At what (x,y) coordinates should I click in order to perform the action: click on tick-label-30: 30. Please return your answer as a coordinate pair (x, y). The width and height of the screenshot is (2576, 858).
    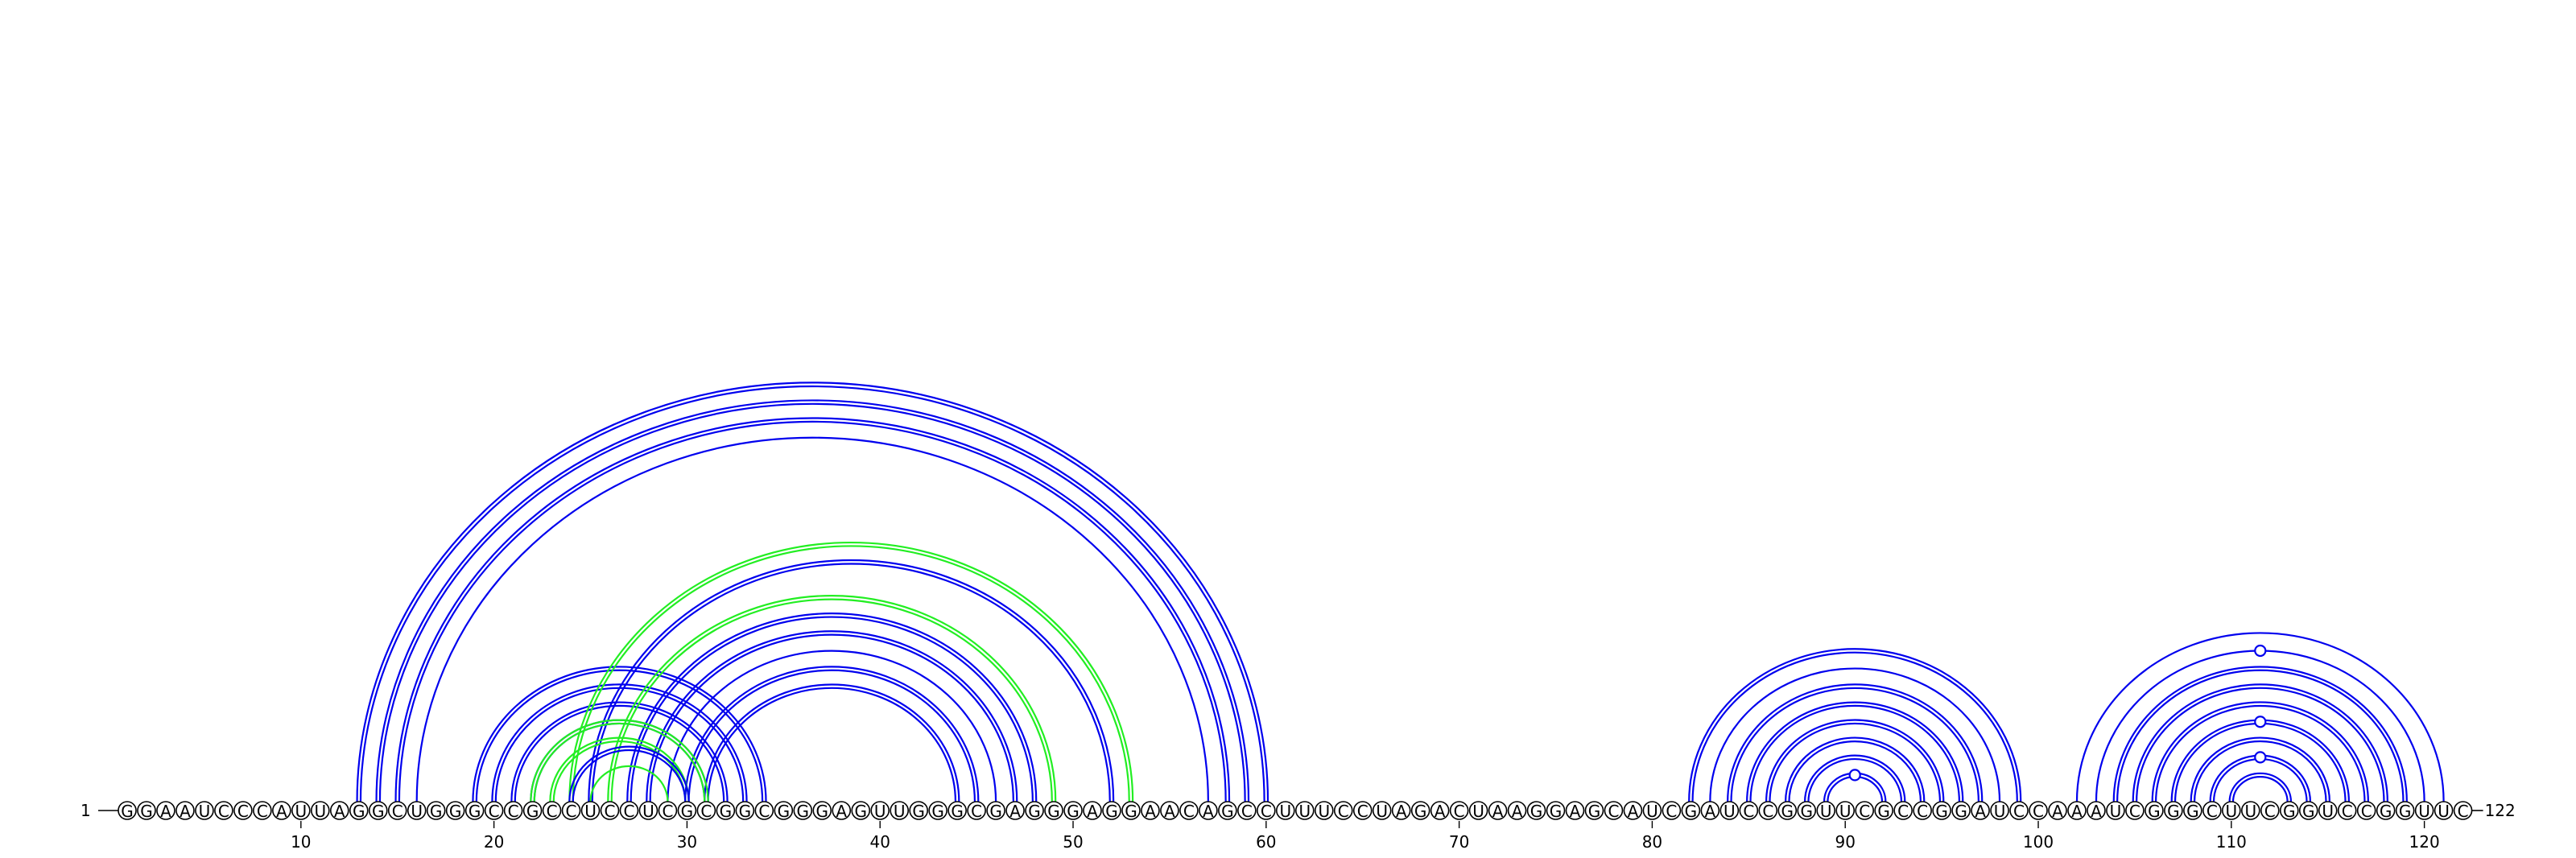
    Looking at the image, I should click on (687, 842).